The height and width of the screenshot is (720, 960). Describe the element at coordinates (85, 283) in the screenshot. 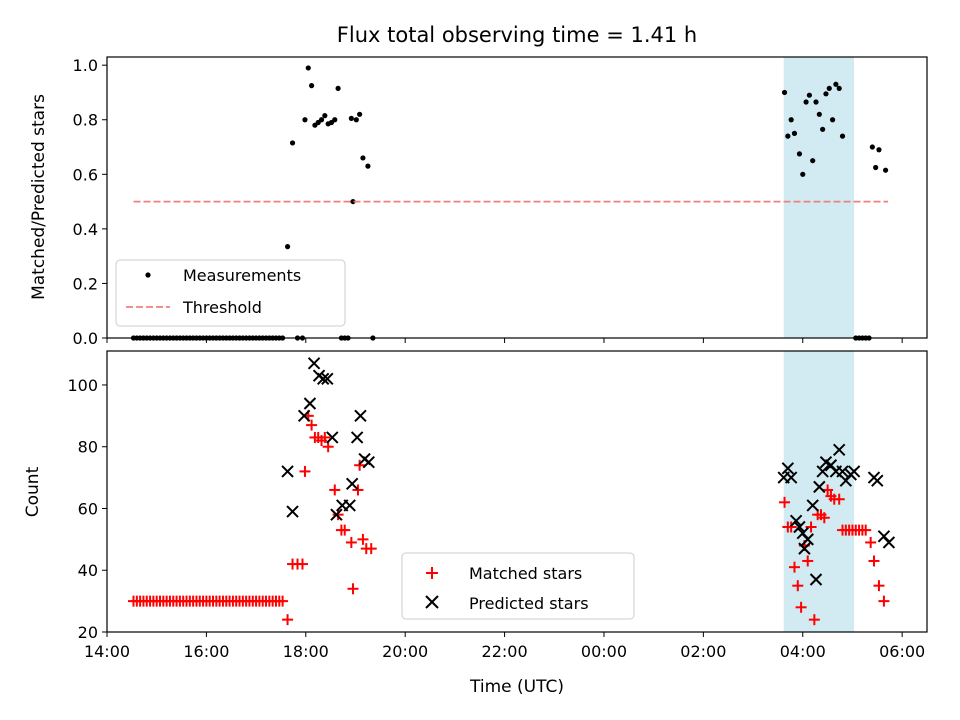

I see `y-tick-label: 0.2` at that location.